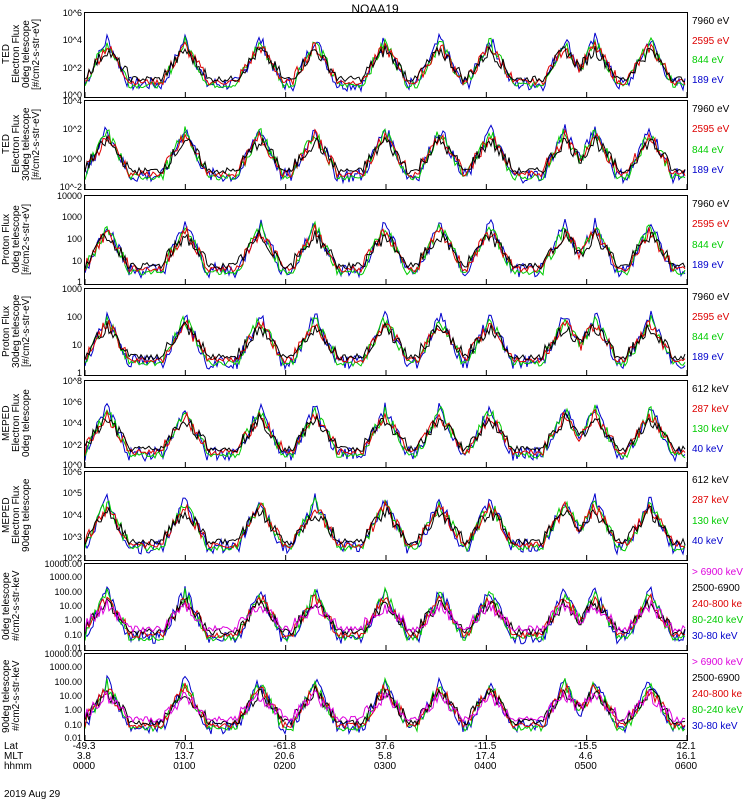 Image resolution: width=750 pixels, height=800 pixels. I want to click on y-axis-label-5: MEPED Electron Flux 0deg telescope, so click(16, 423).